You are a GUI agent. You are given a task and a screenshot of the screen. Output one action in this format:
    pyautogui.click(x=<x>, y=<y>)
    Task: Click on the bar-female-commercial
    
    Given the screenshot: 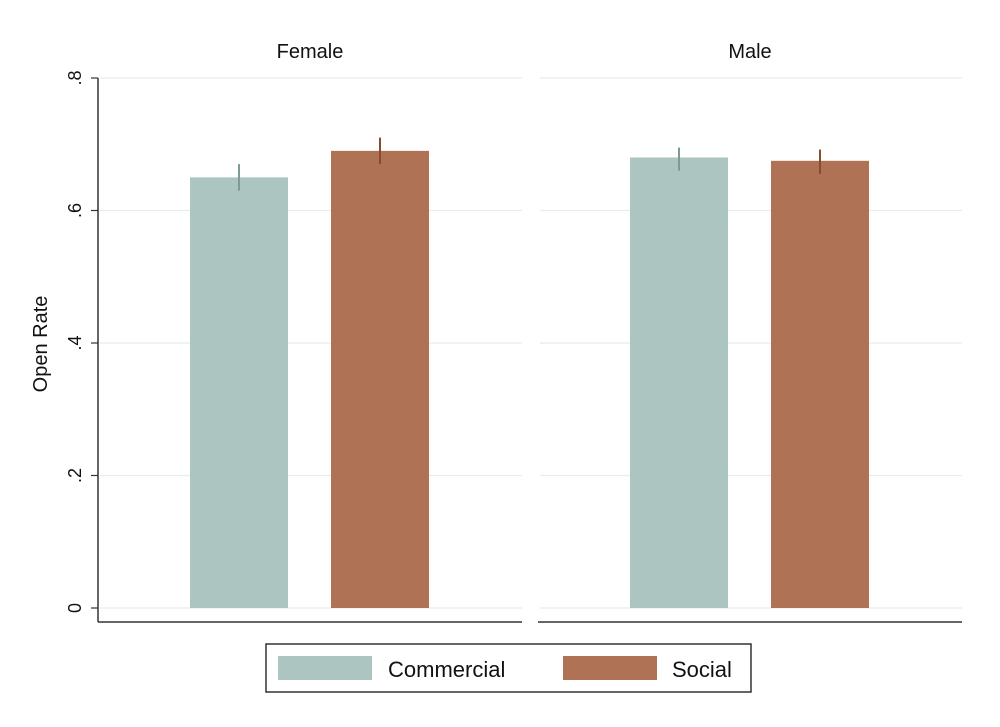 What is the action you would take?
    pyautogui.click(x=239, y=392)
    